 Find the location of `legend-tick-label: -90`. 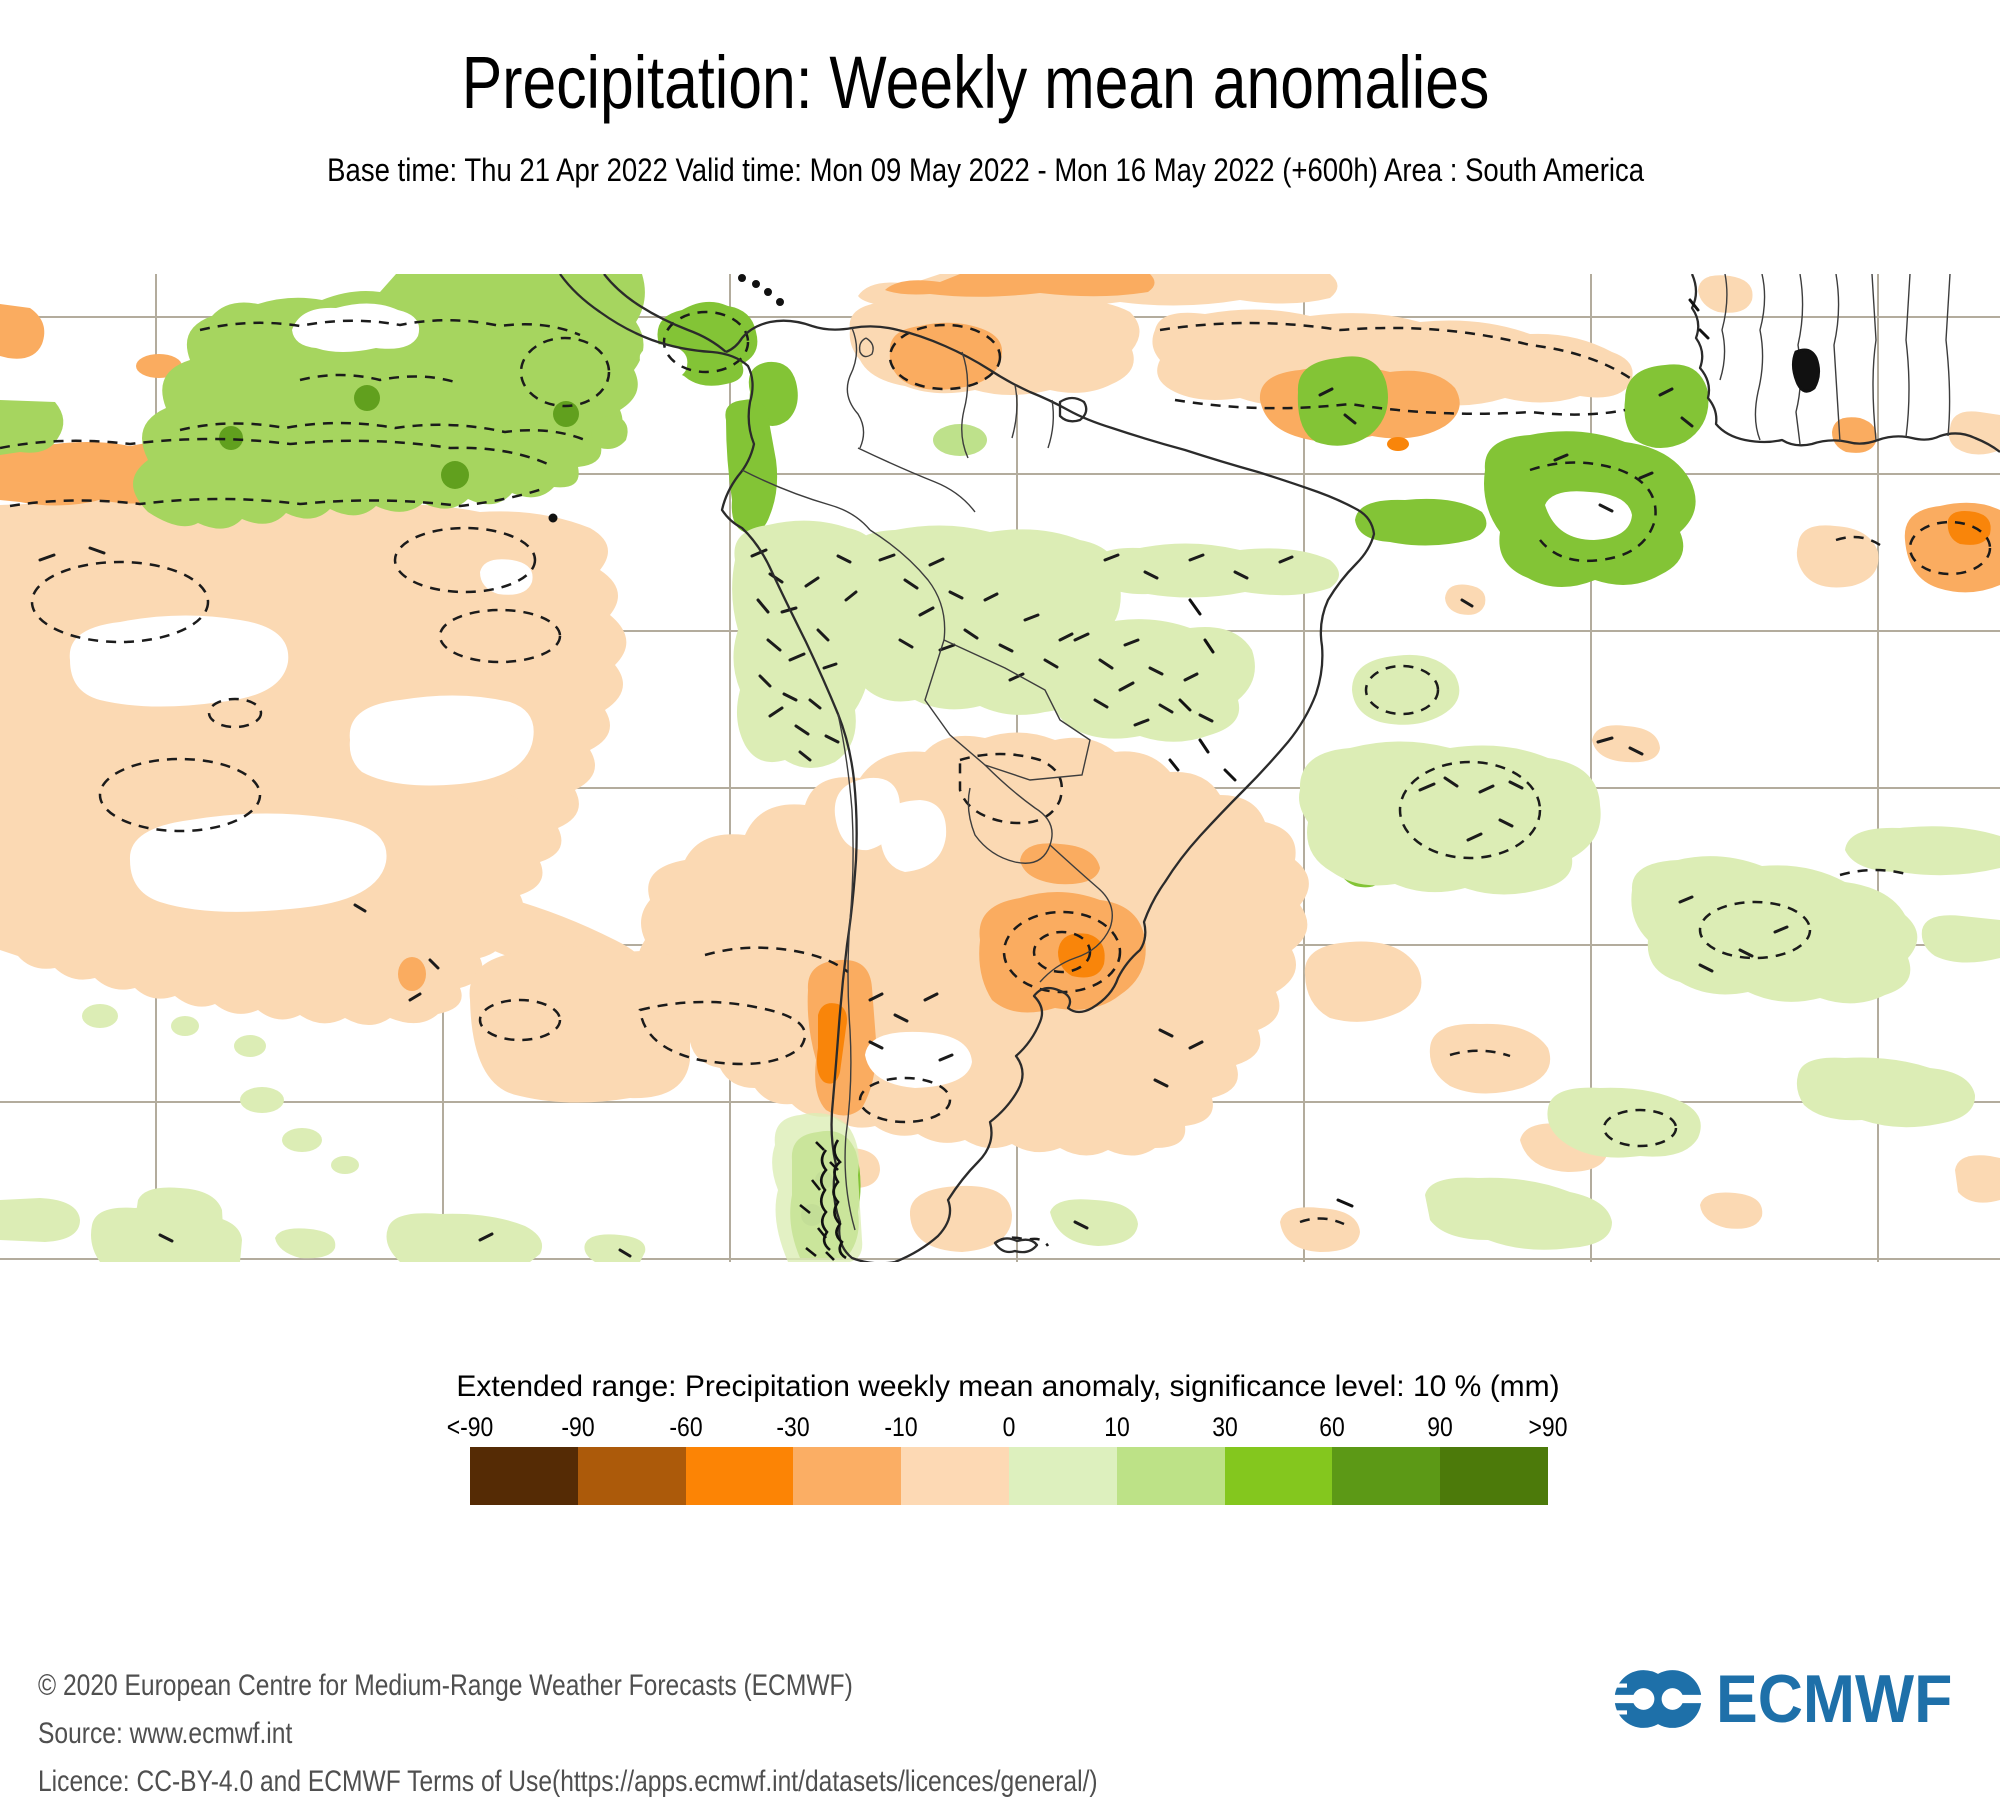

legend-tick-label: -90 is located at coordinates (578, 1427).